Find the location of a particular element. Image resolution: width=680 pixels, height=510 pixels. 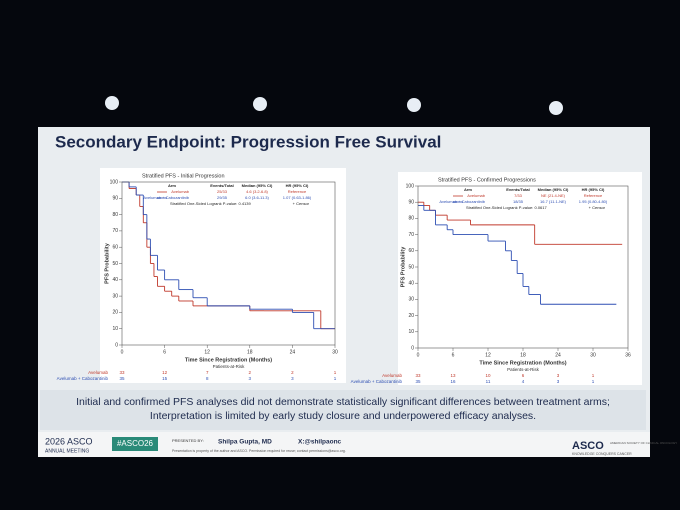

table-cell: Reference is located at coordinates (297, 191).